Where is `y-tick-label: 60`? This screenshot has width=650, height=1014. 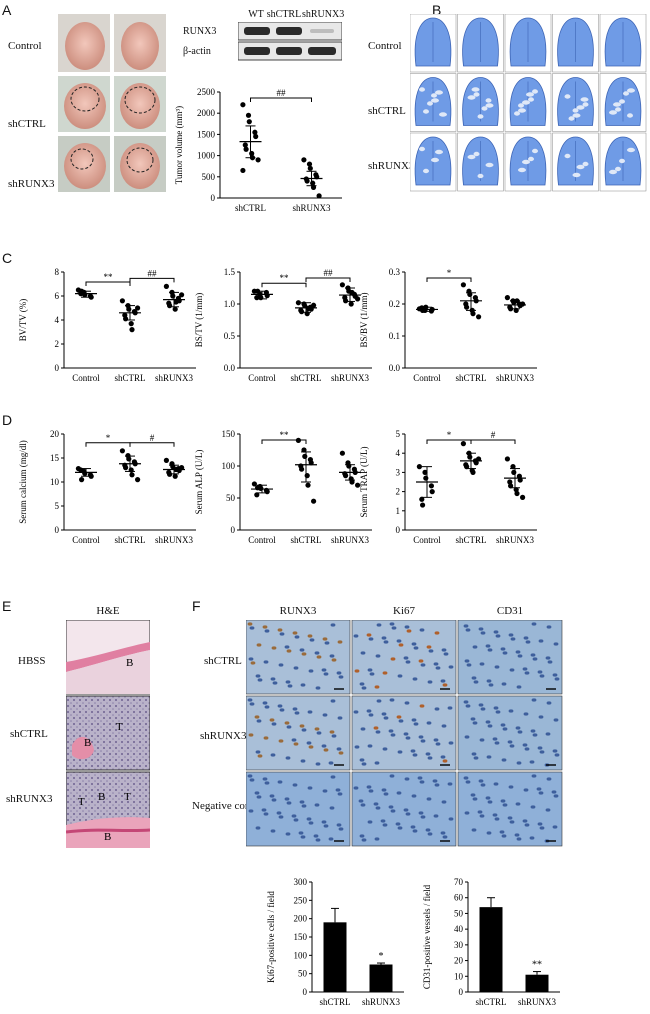
y-tick-label: 60 is located at coordinates (459, 898).